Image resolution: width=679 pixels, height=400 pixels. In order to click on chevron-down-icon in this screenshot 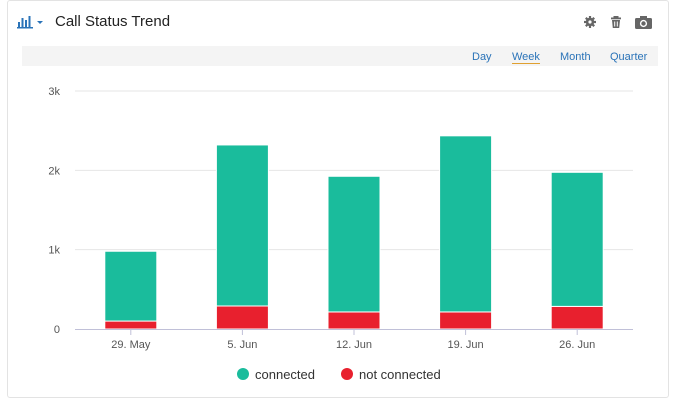, I will do `click(40, 22)`.